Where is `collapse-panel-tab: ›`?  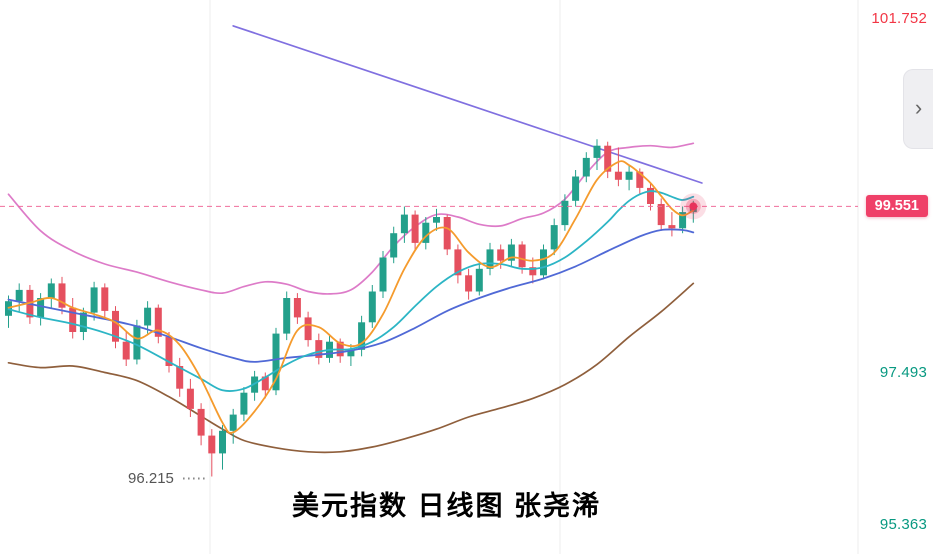 collapse-panel-tab: › is located at coordinates (918, 109).